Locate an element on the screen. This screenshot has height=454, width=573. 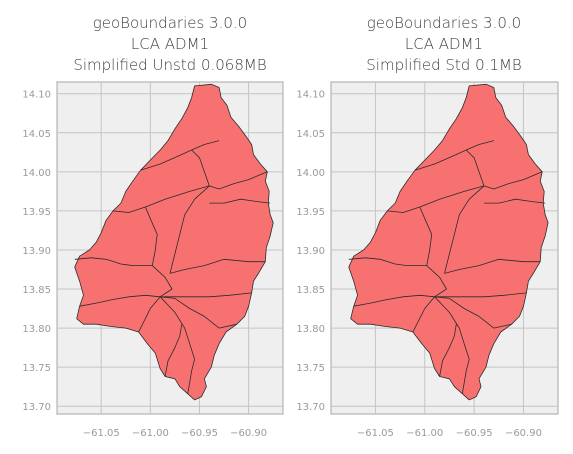
chart-title-line: Simplified Unstd 0.068MB is located at coordinates (169, 65).